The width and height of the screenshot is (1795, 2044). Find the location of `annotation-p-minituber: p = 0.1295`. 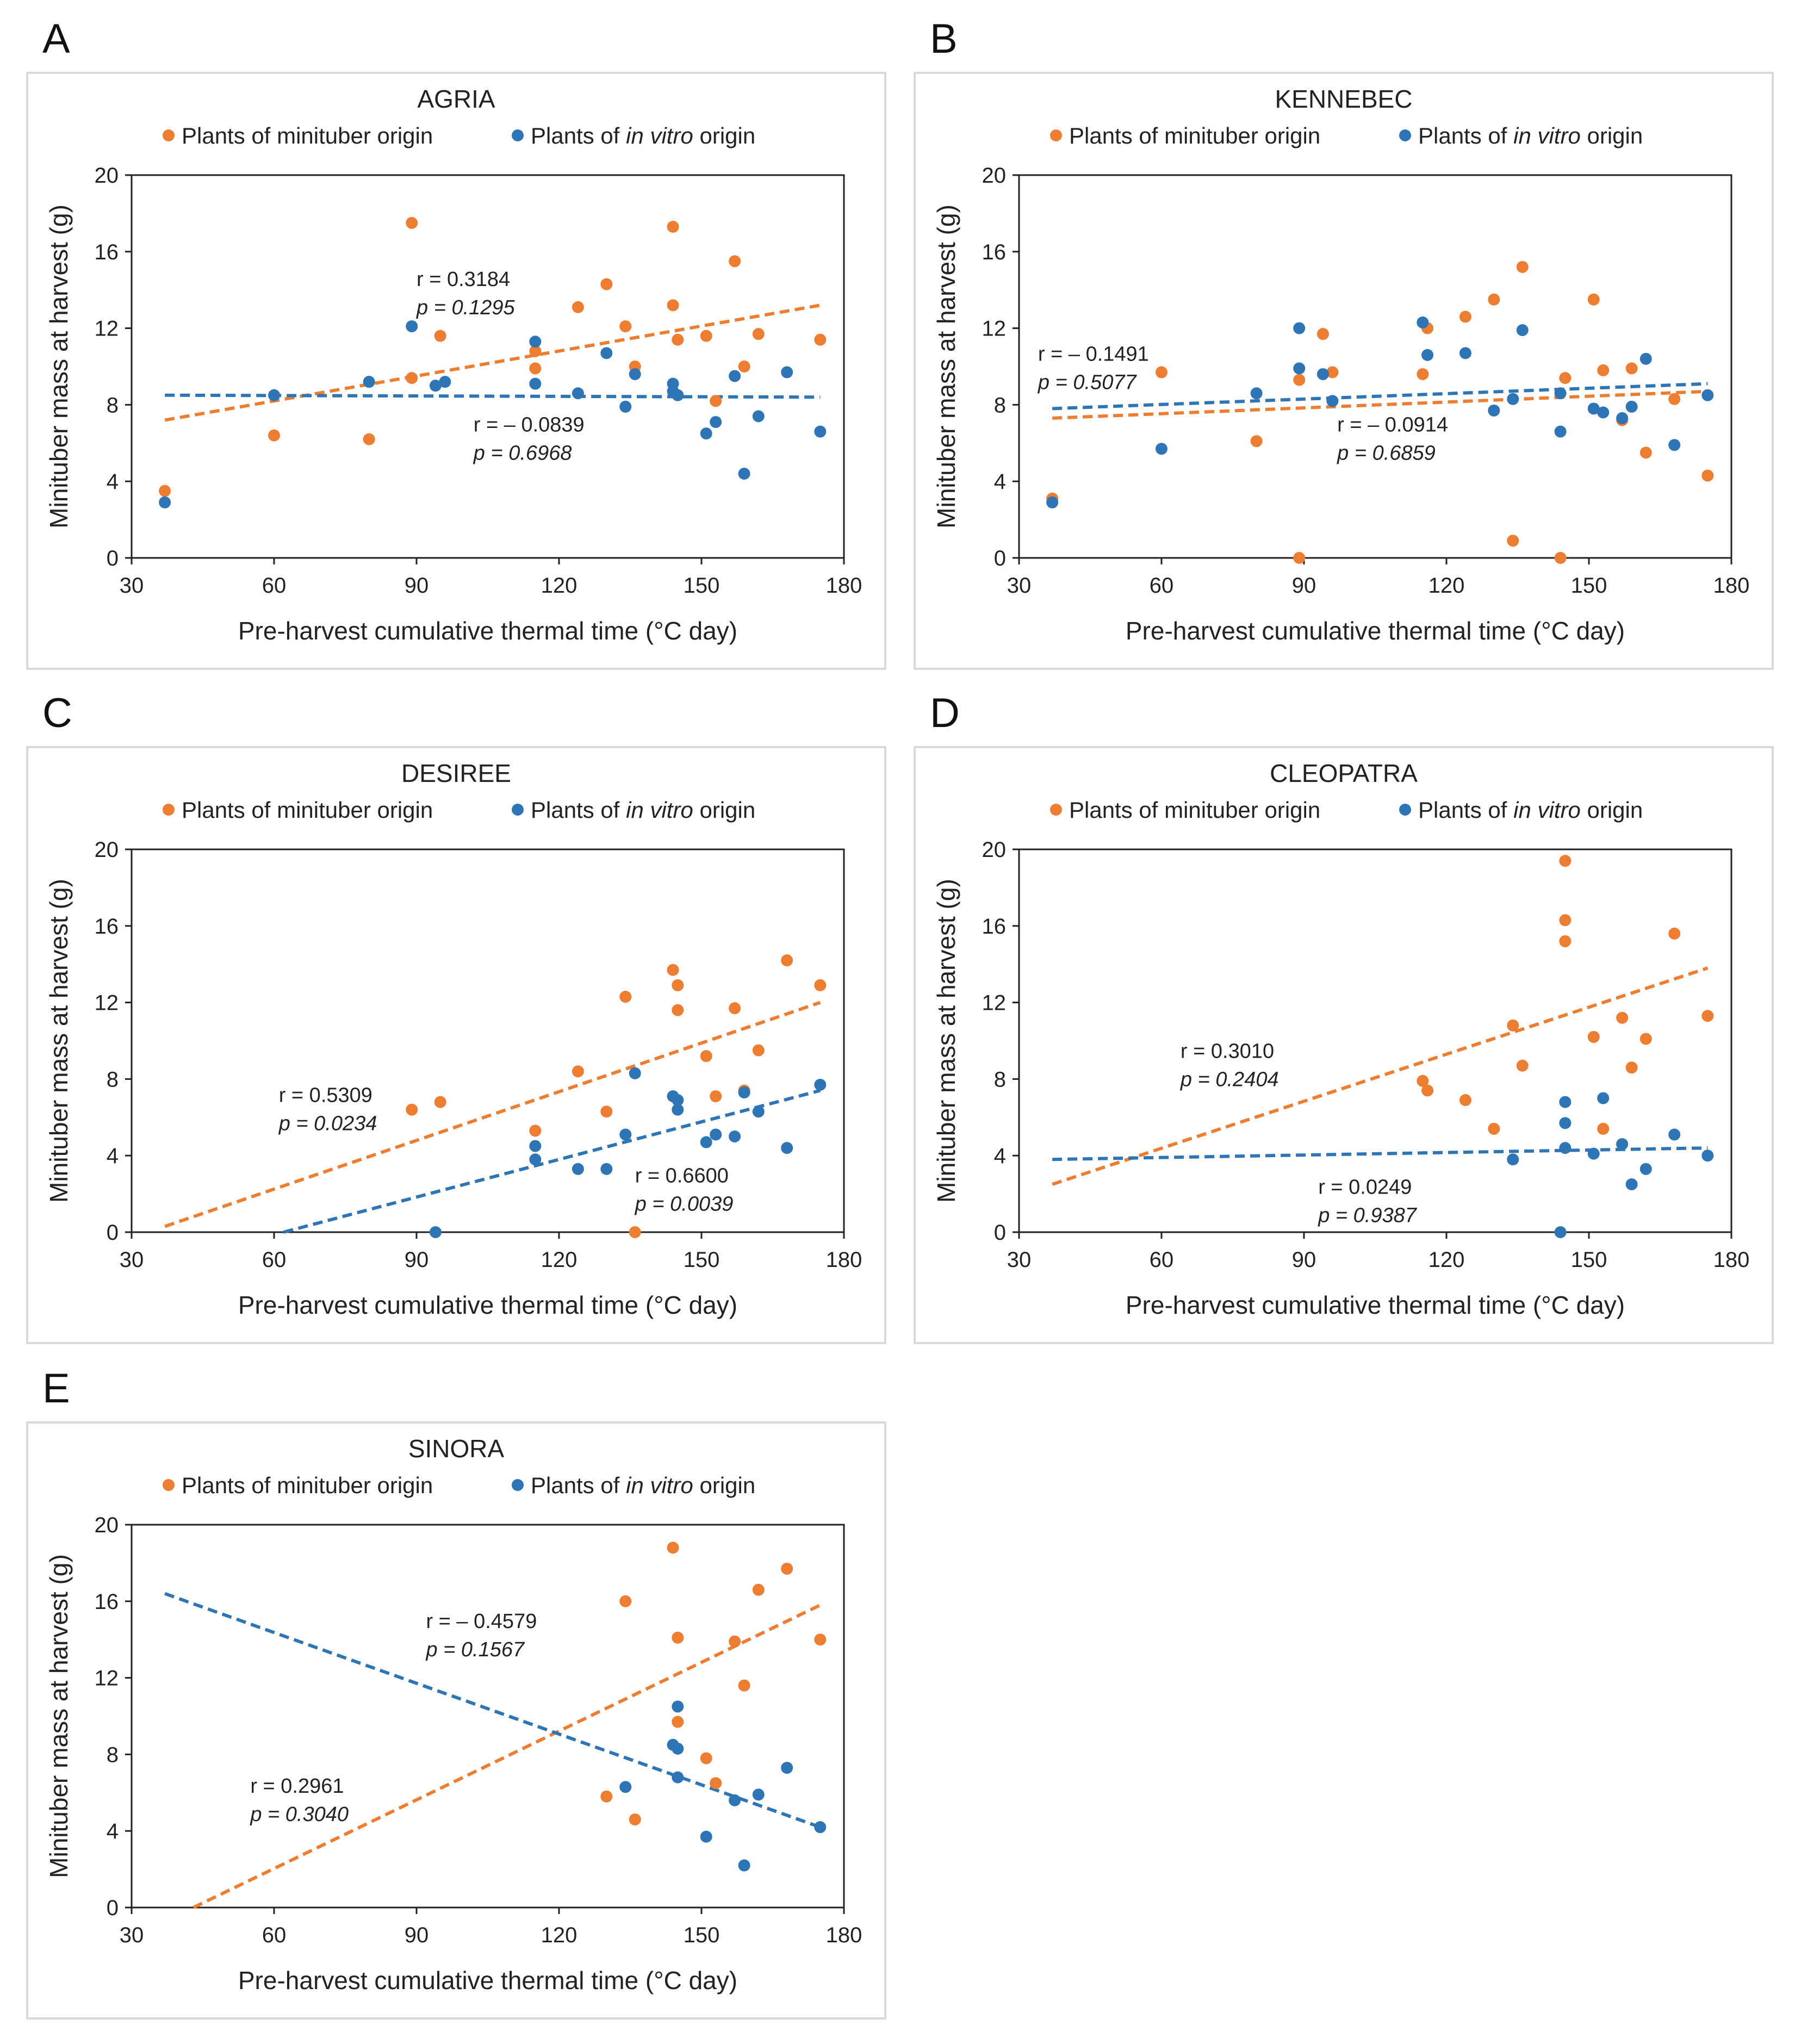

annotation-p-minituber: p = 0.1295 is located at coordinates (465, 307).